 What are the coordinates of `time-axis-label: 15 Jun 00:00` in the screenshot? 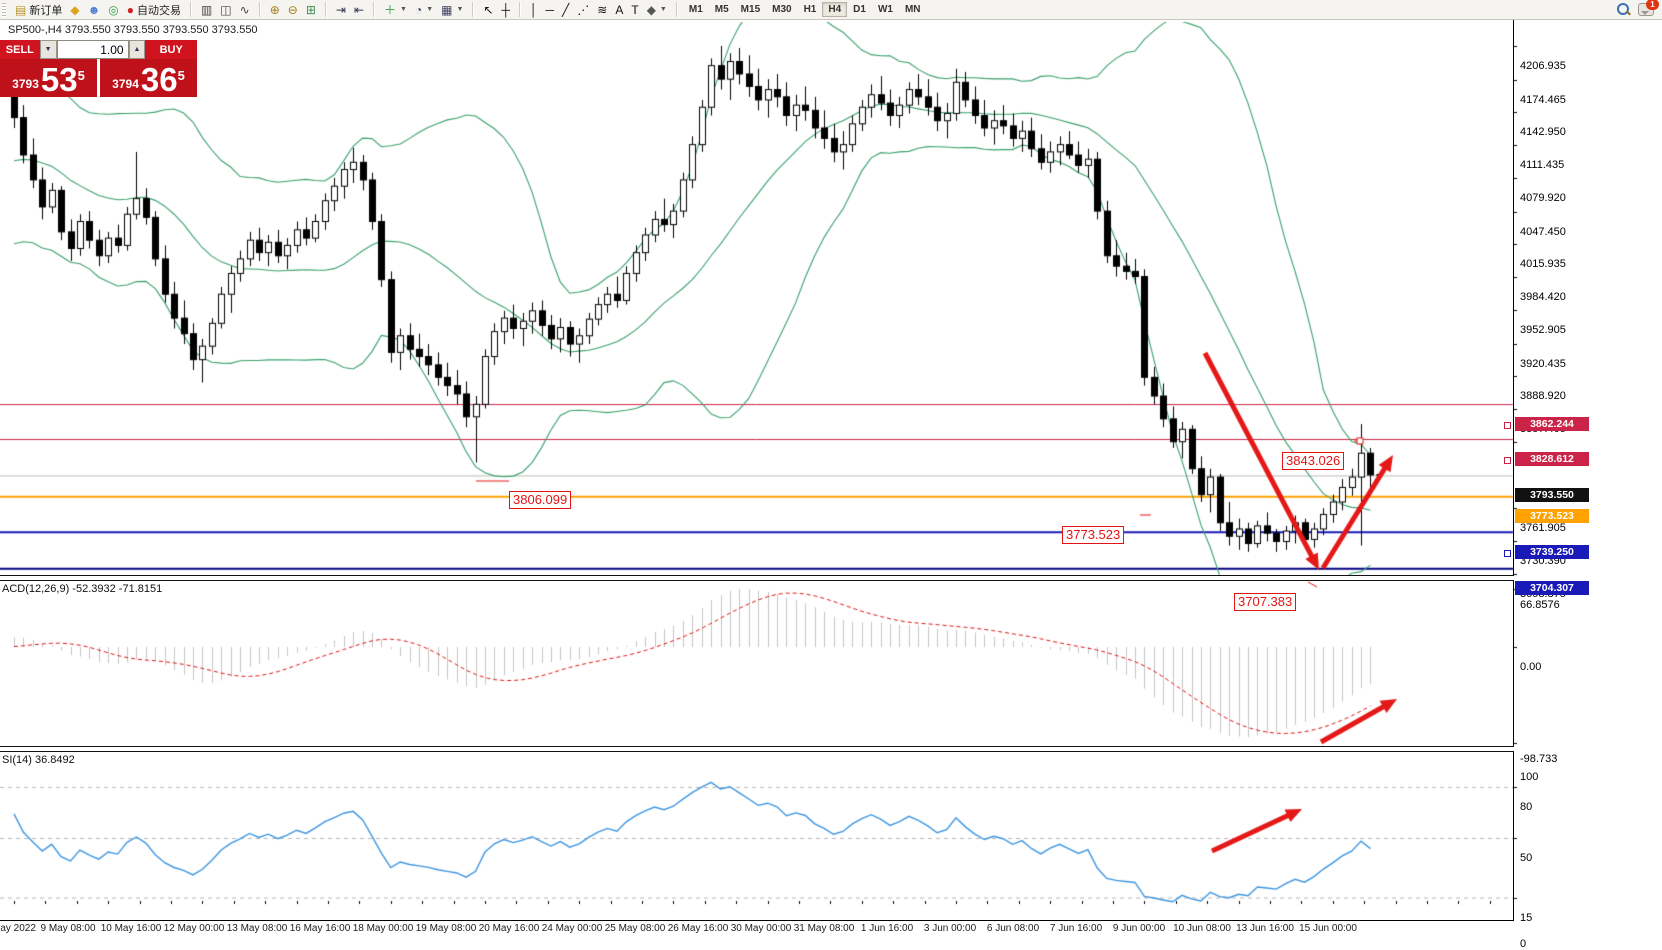 It's located at (1328, 928).